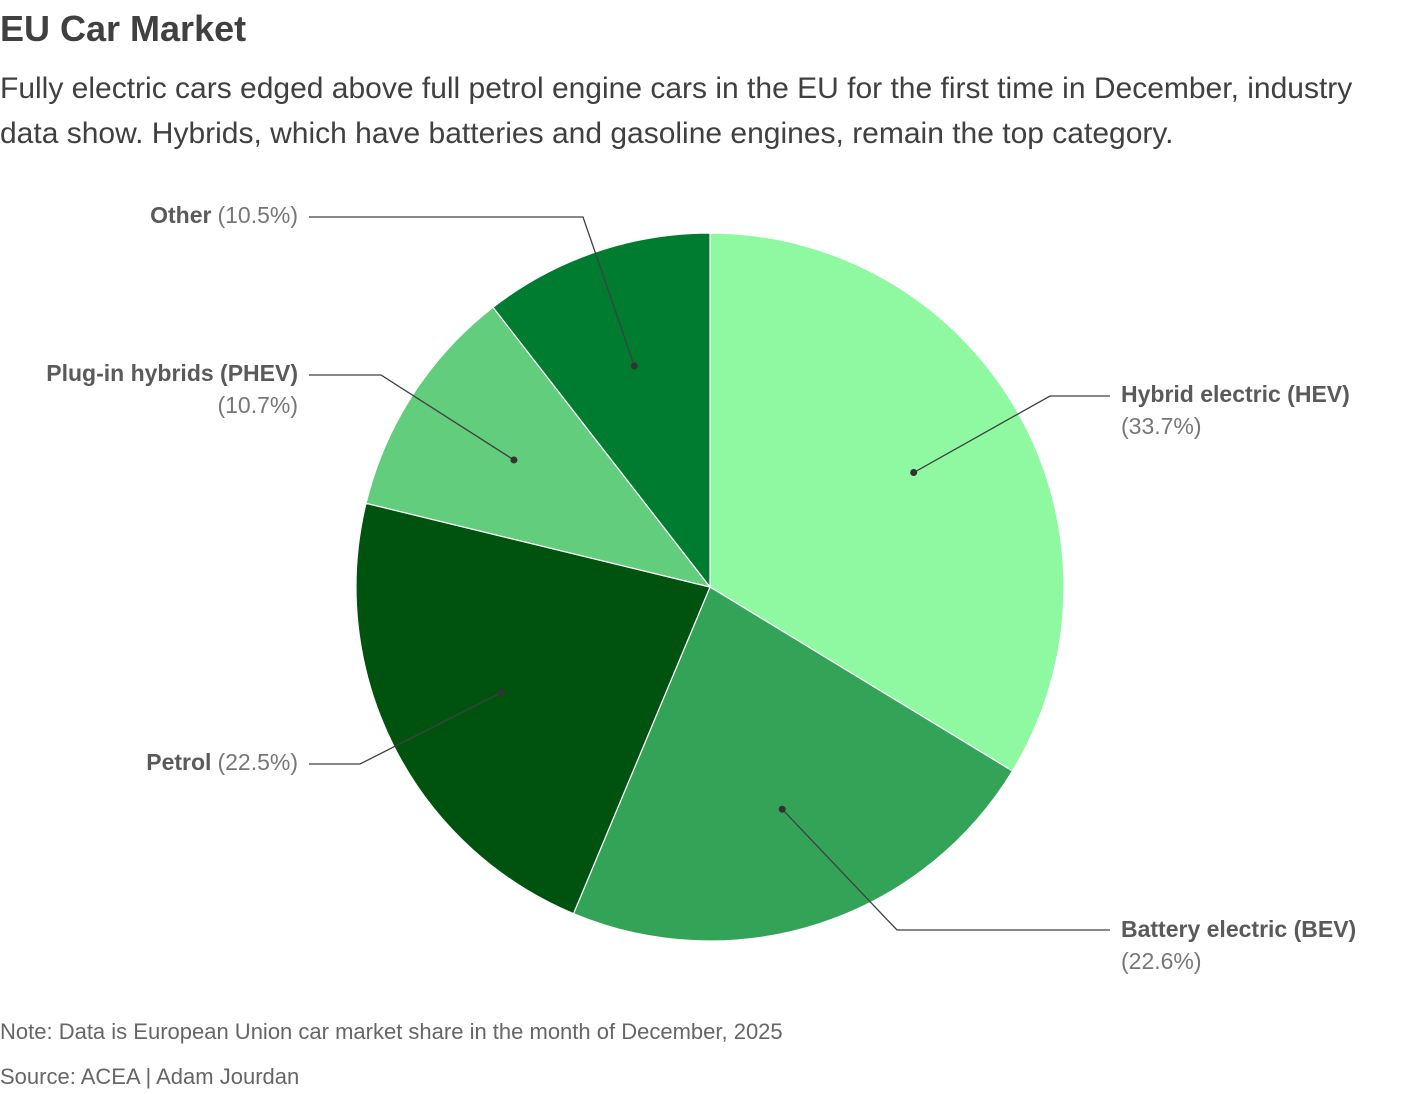  Describe the element at coordinates (1161, 961) in the screenshot. I see `value-label: (22.6%)` at that location.